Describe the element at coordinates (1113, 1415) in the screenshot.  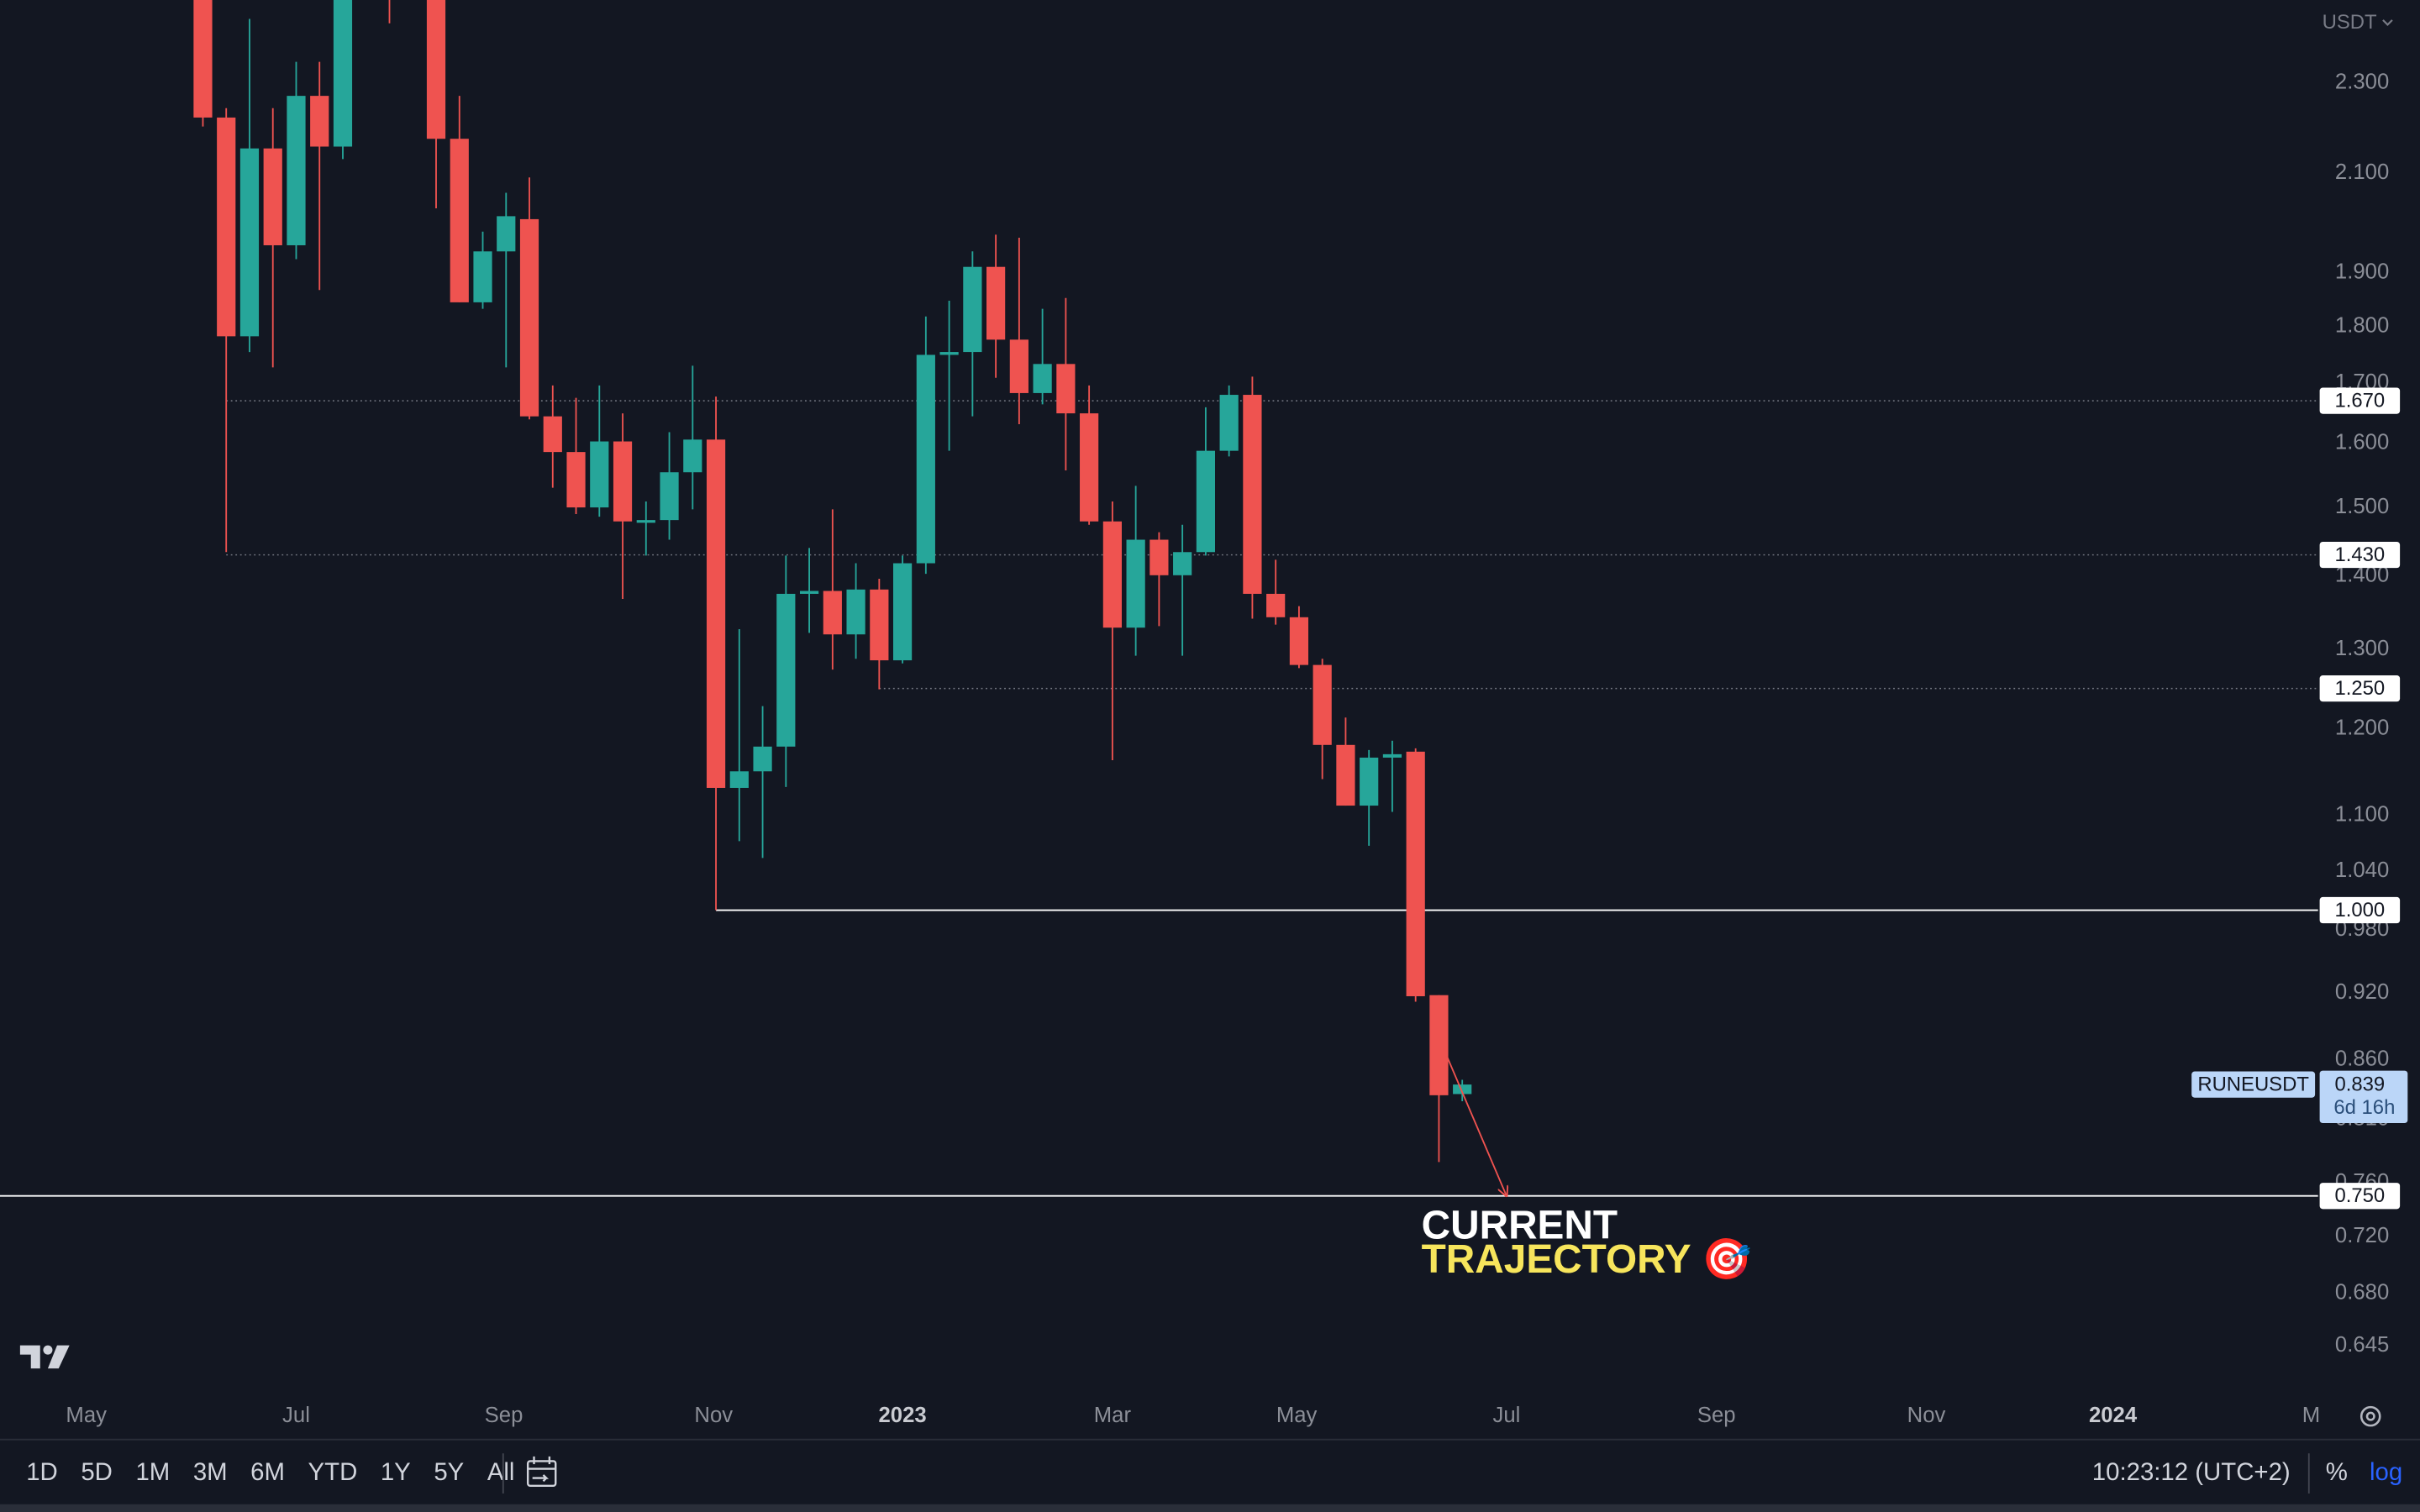
I see `x-tick-label: Mar` at that location.